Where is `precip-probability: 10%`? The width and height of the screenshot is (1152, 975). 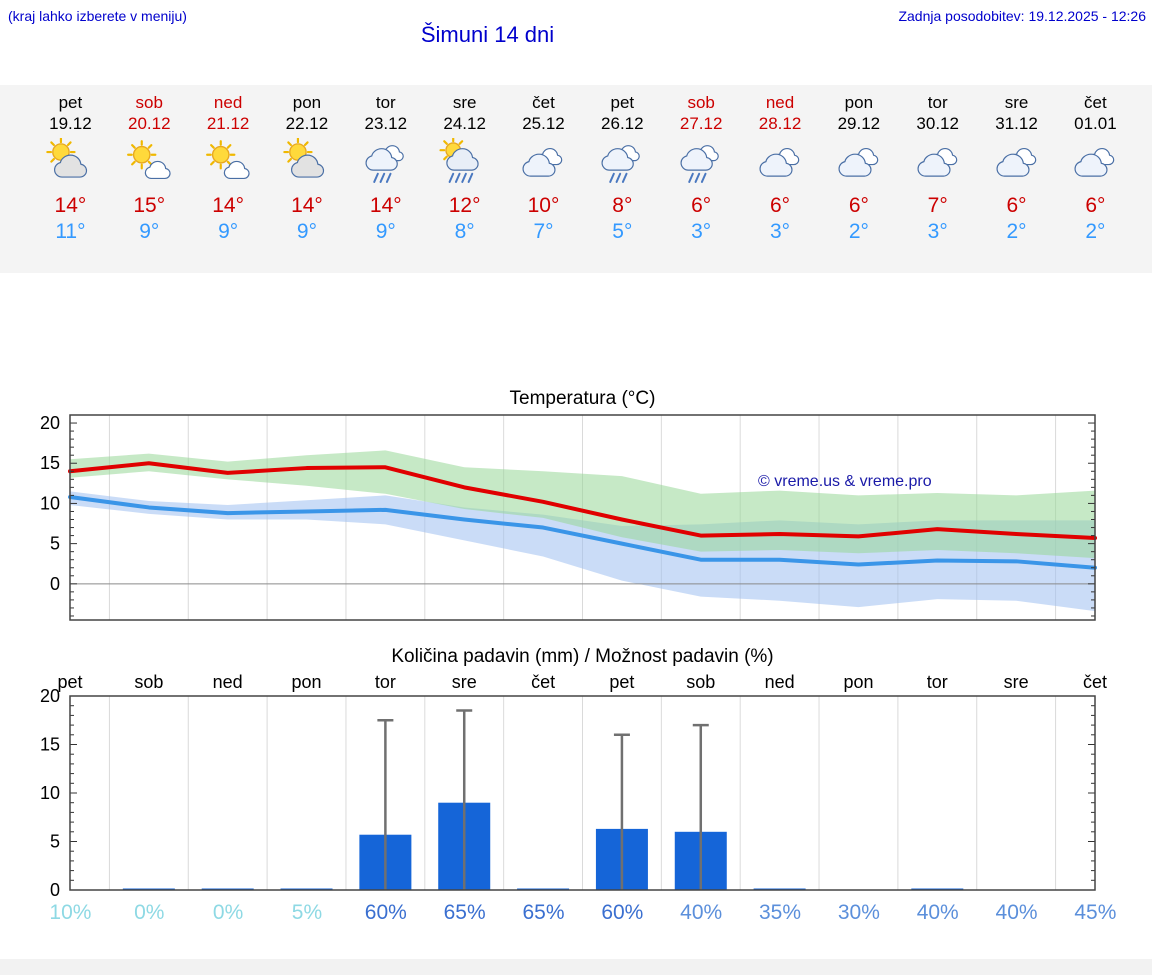
precip-probability: 10% is located at coordinates (70, 912).